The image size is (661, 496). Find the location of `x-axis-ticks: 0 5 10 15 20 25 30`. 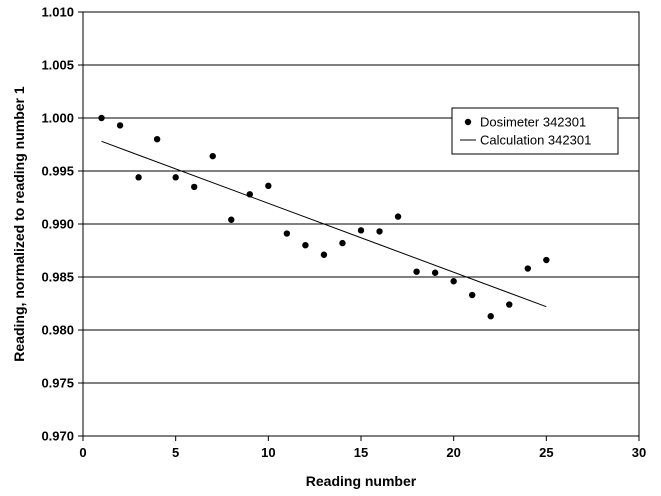

x-axis-ticks: 0 5 10 15 20 25 30 is located at coordinates (362, 448).